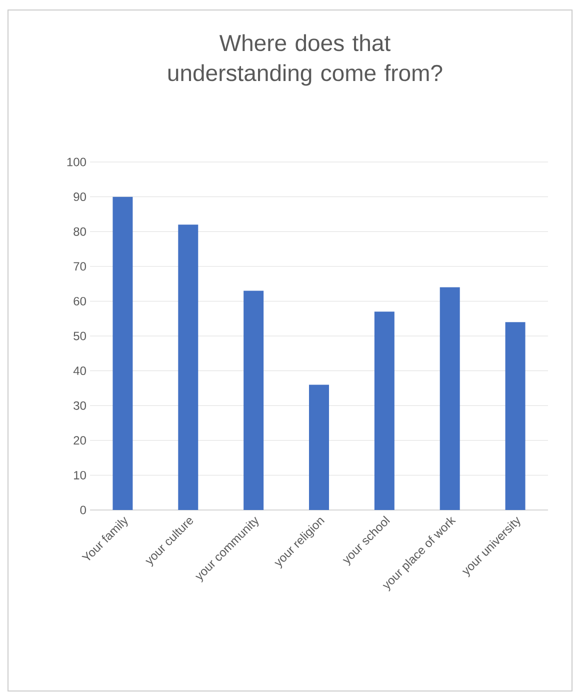  What do you see at coordinates (80, 266) in the screenshot?
I see `y-tick-label: 70` at bounding box center [80, 266].